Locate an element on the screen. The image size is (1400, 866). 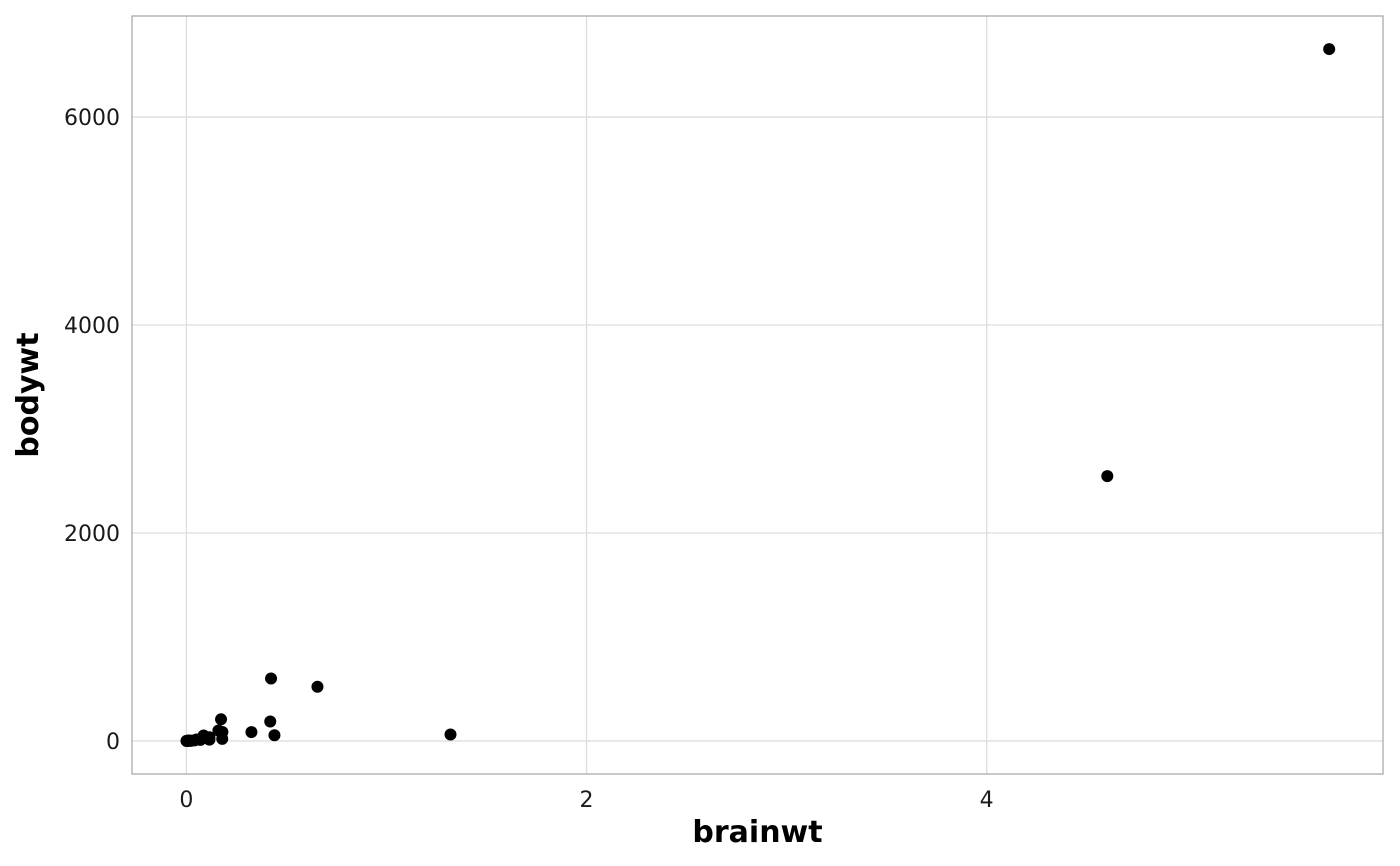
y-axis-title: bodywt is located at coordinates (28, 394).